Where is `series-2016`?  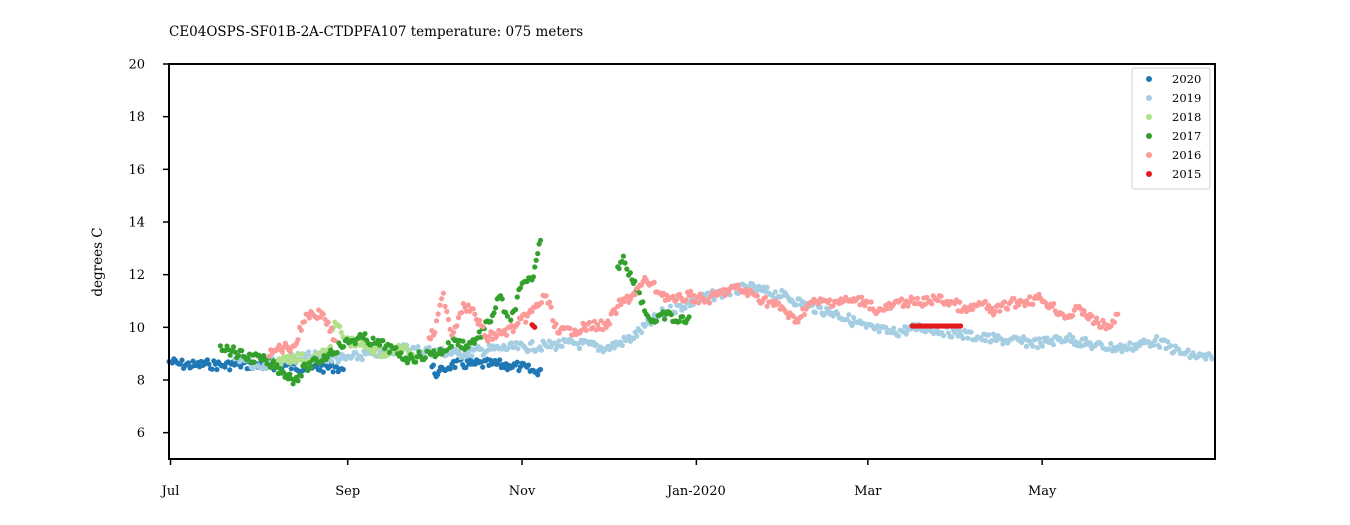 series-2016 is located at coordinates (693, 316).